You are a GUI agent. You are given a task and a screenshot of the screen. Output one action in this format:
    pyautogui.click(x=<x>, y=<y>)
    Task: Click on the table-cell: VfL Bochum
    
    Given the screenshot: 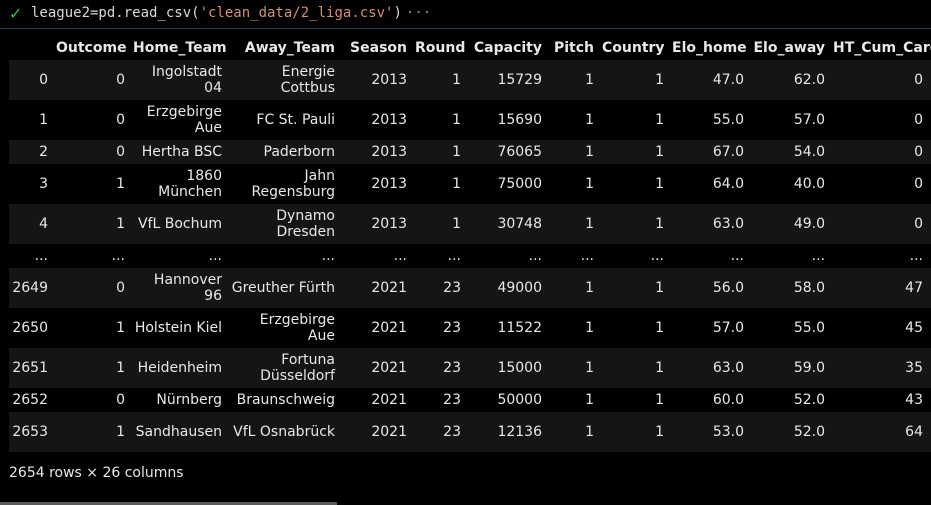 What is the action you would take?
    pyautogui.click(x=181, y=224)
    